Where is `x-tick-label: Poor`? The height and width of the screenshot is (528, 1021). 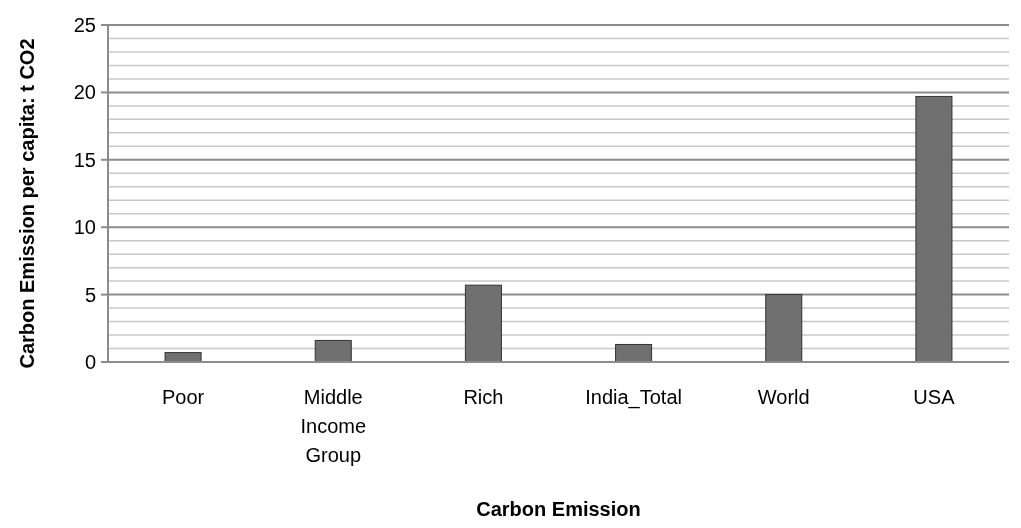 x-tick-label: Poor is located at coordinates (183, 397).